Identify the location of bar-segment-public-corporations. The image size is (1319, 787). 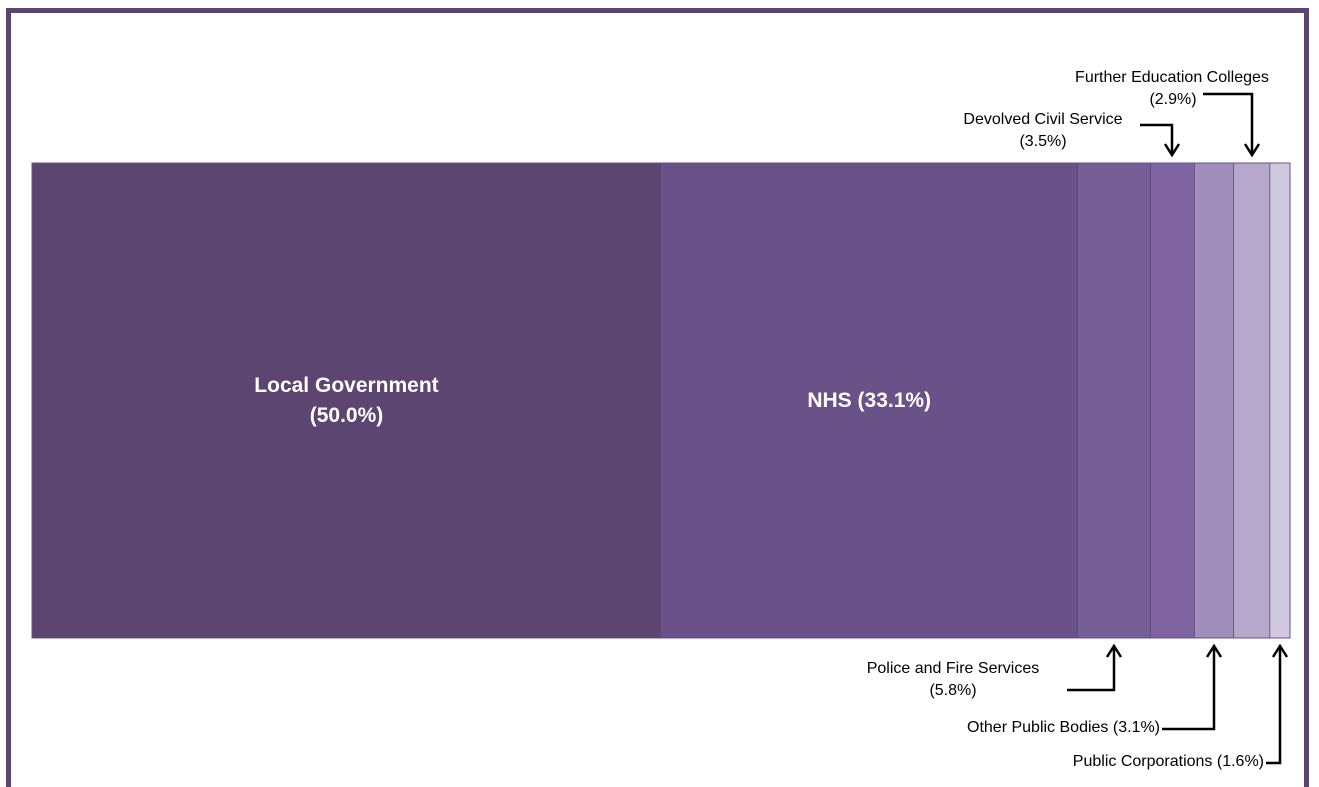
(1279, 400).